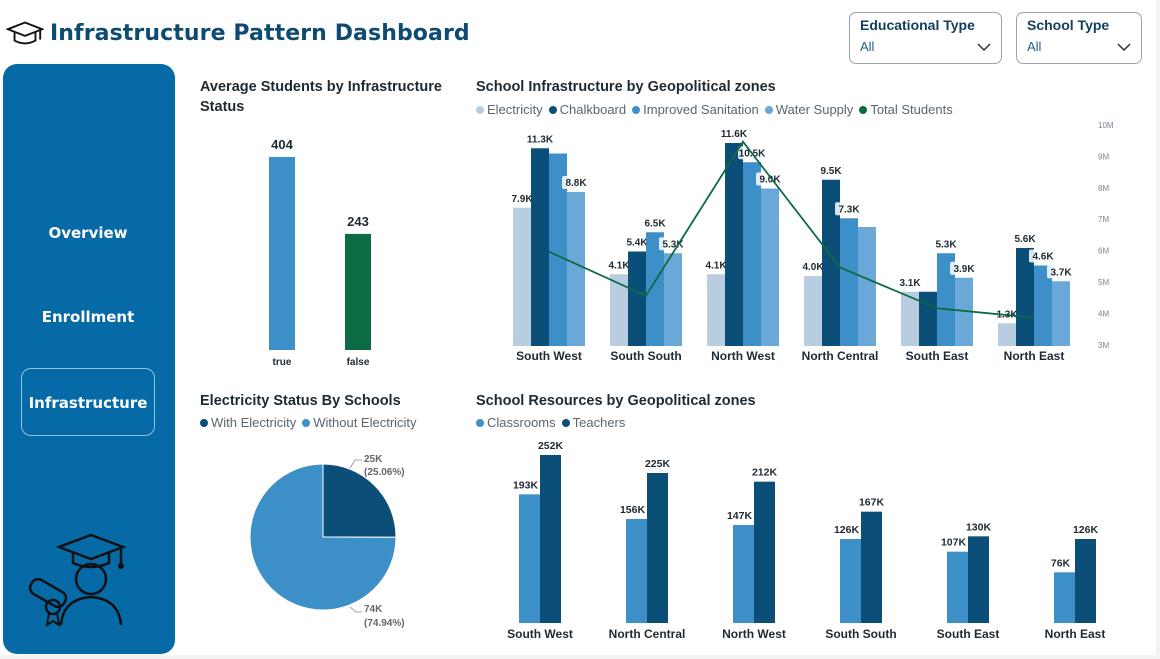 This screenshot has width=1160, height=659. I want to click on data-label: 76K, so click(1061, 563).